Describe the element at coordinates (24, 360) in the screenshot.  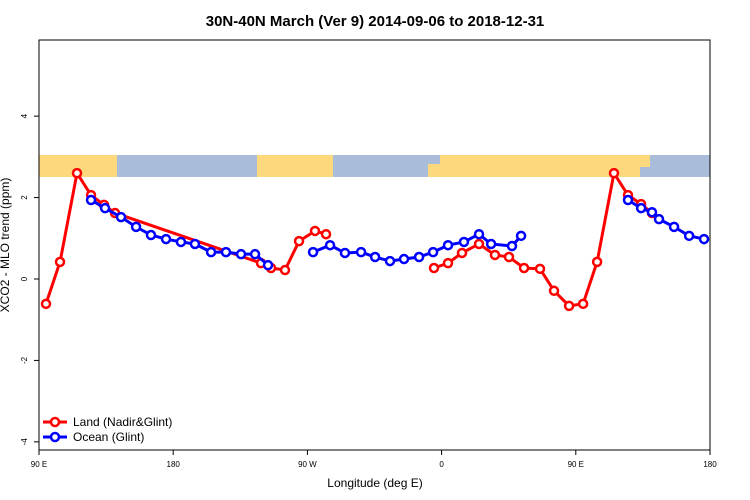
I see `y-tick-label: -2` at that location.